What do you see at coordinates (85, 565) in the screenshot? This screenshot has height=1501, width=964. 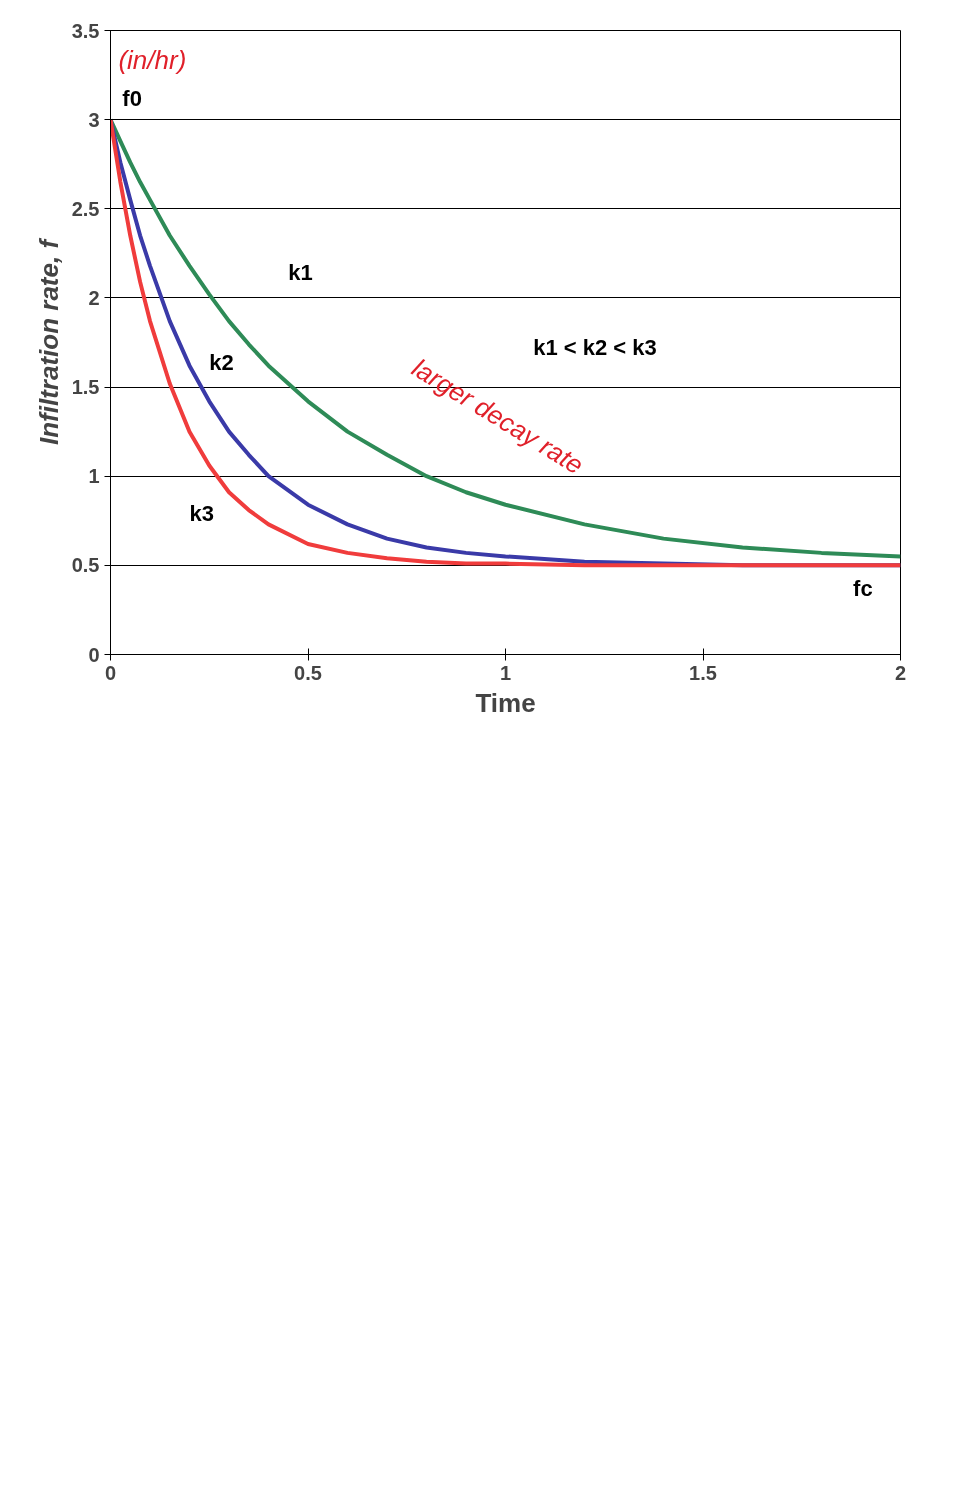 I see `y-tick-label: 0.5` at bounding box center [85, 565].